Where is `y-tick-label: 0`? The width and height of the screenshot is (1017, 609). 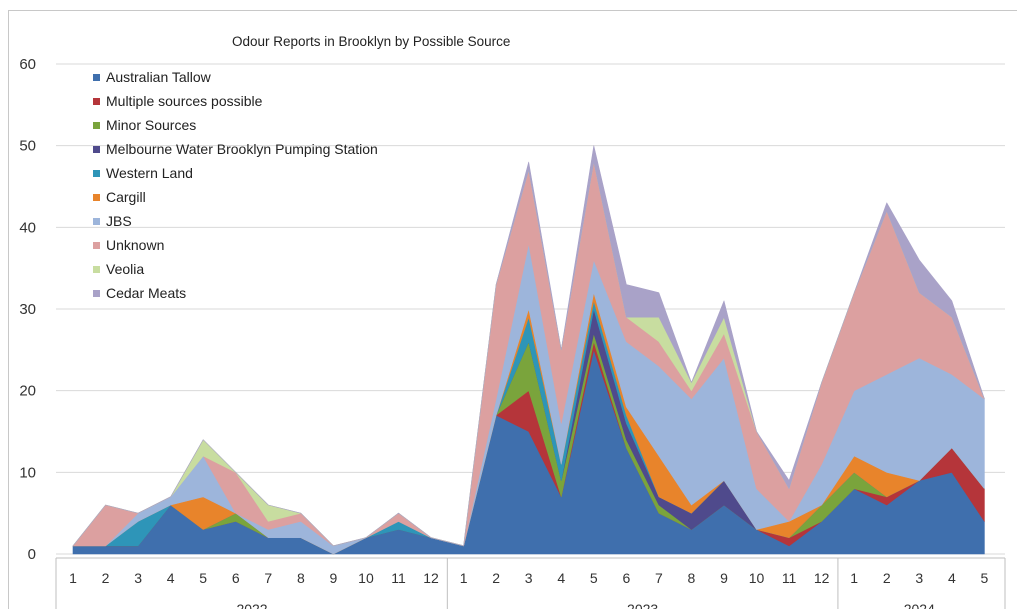 y-tick-label: 0 is located at coordinates (32, 554).